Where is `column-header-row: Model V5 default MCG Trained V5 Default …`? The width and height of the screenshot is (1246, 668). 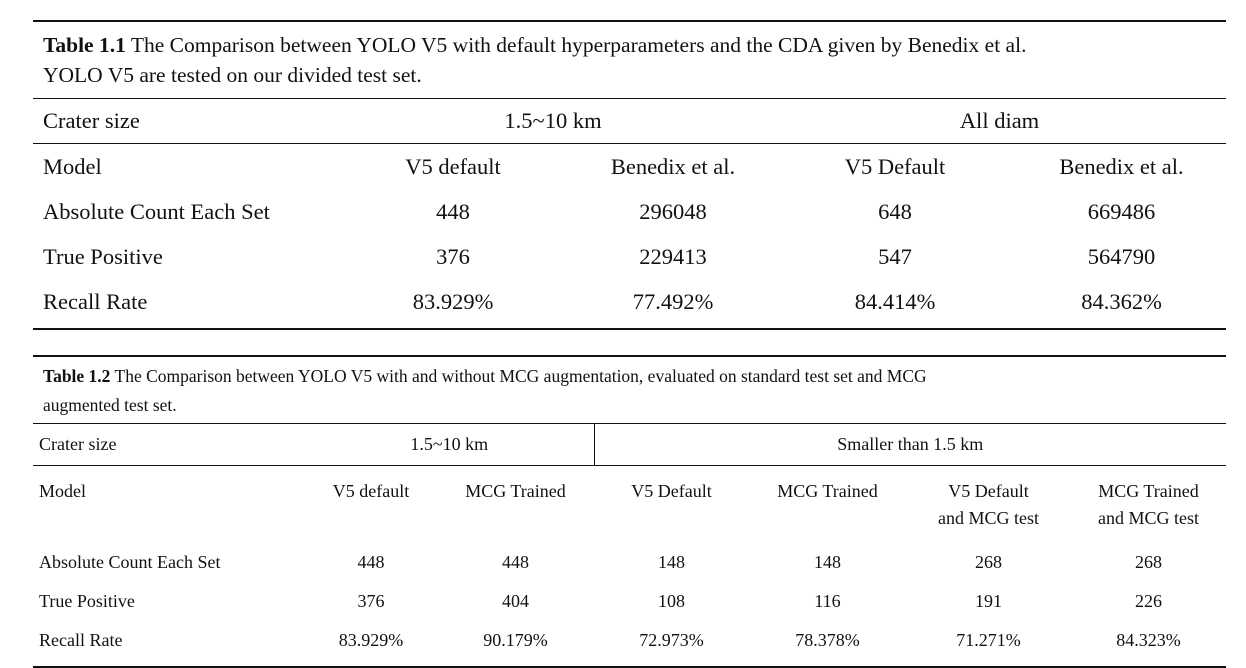 column-header-row: Model V5 default MCG Trained V5 Default … is located at coordinates (629, 504).